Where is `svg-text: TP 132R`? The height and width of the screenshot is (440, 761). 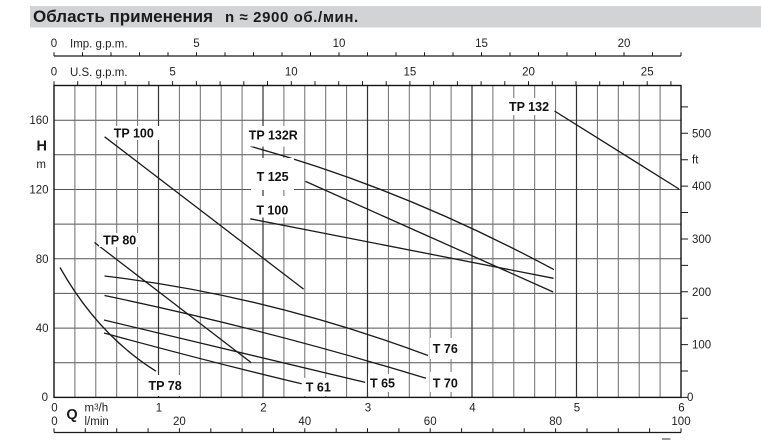 svg-text: TP 132R is located at coordinates (273, 136).